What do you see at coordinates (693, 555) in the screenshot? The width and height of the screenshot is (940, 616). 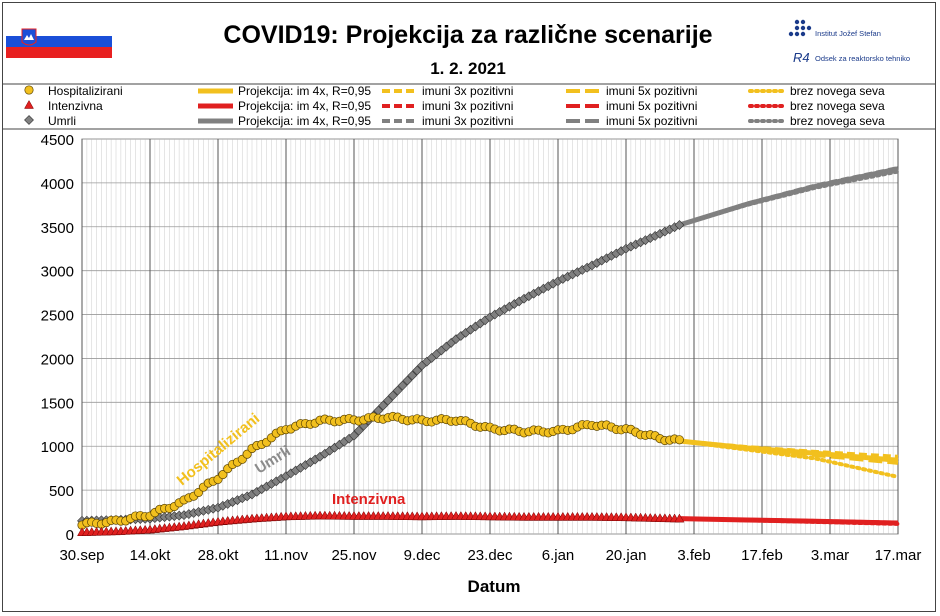 I see `x-tick-label: 3.feb` at bounding box center [693, 555].